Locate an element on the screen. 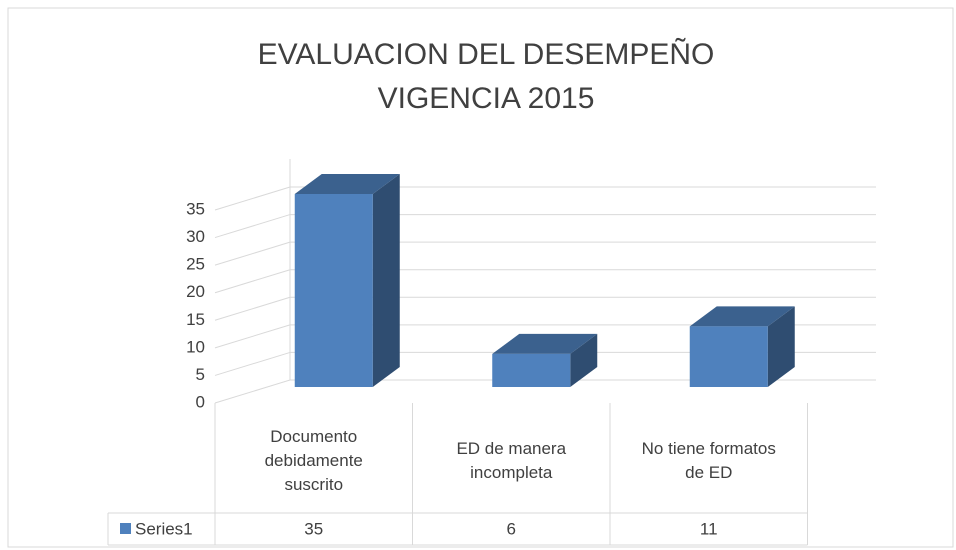 The height and width of the screenshot is (550, 956). y-tick-label: 35 is located at coordinates (195, 208).